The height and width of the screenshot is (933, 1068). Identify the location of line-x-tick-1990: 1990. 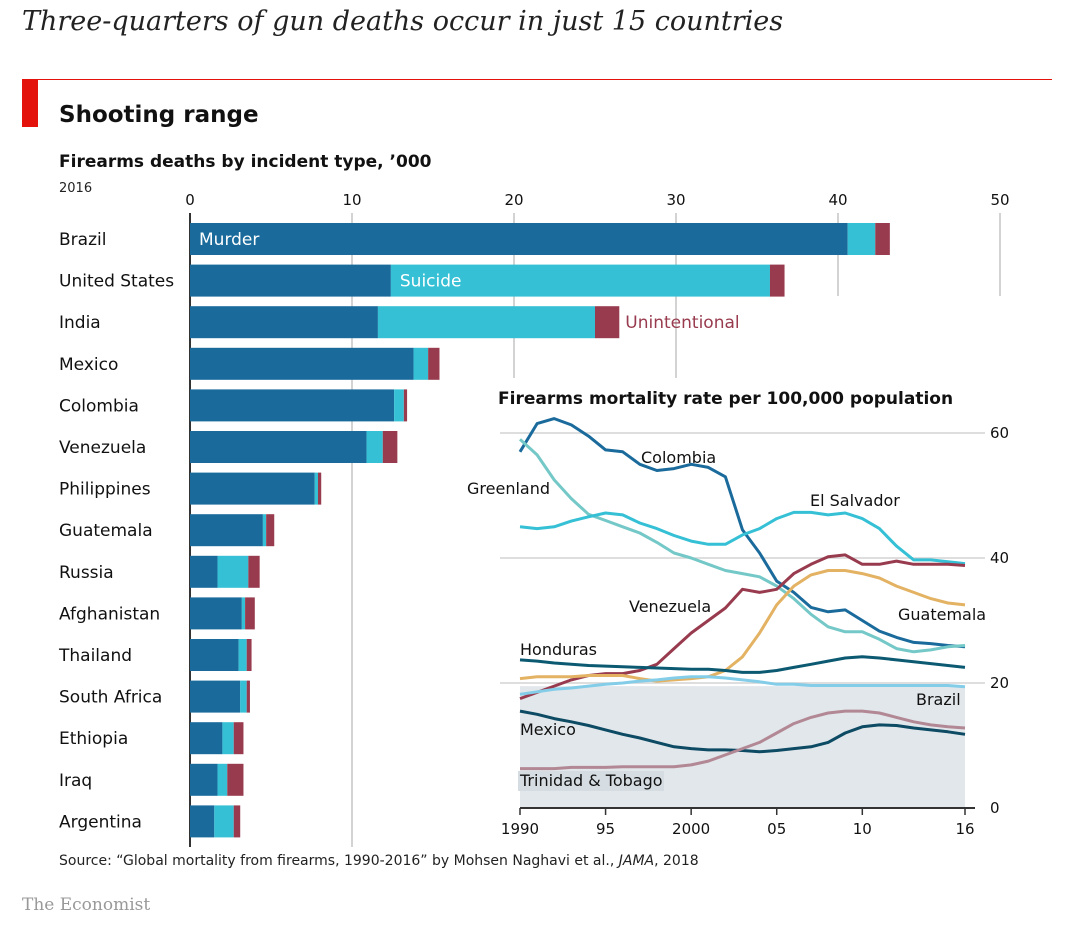
(520, 829).